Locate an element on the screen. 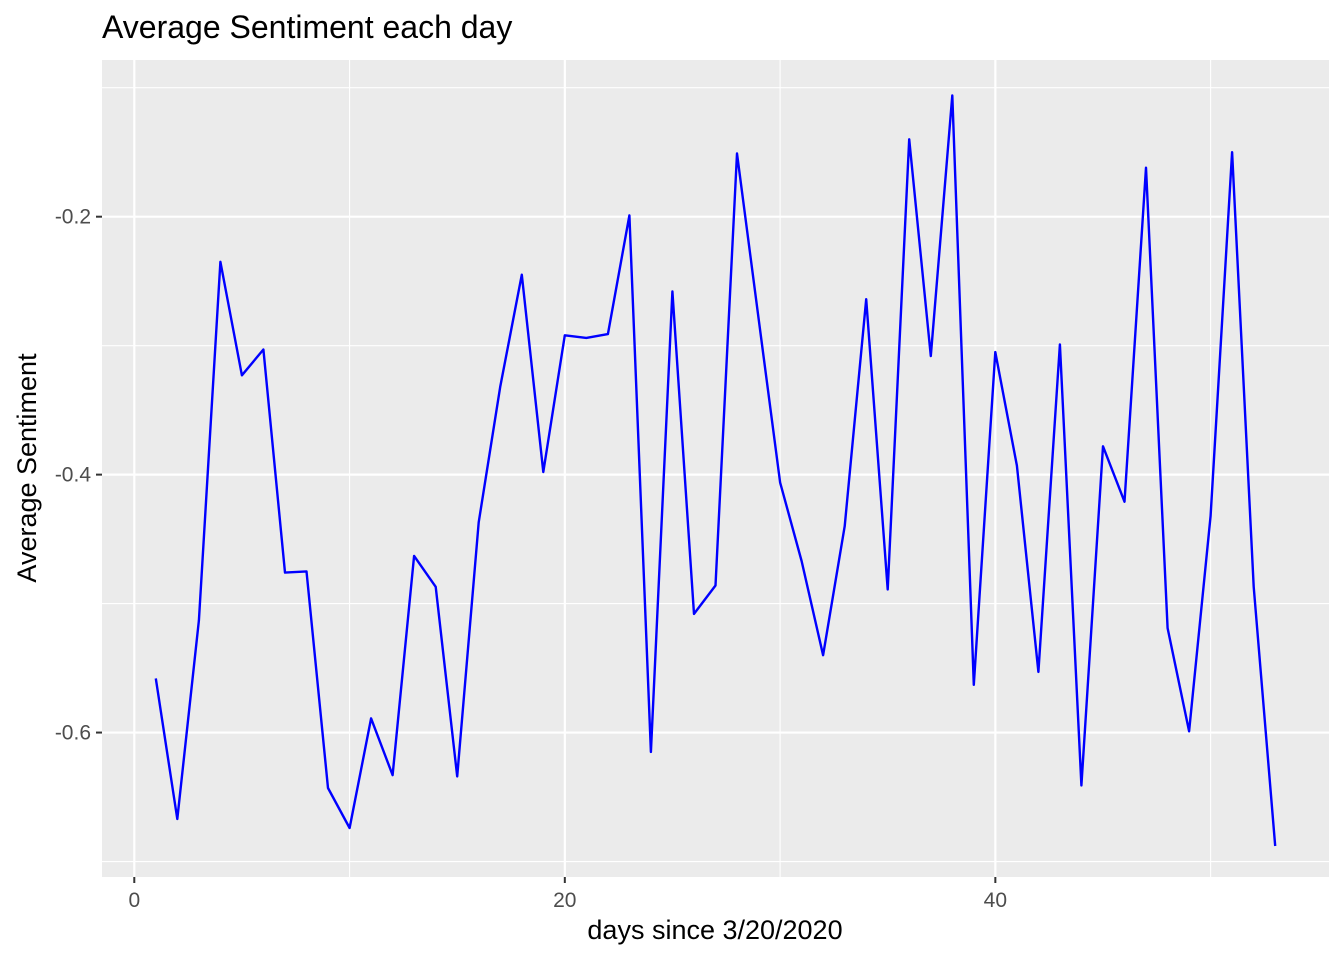  x-axis-title: days since 3/20/2020 is located at coordinates (714, 930).